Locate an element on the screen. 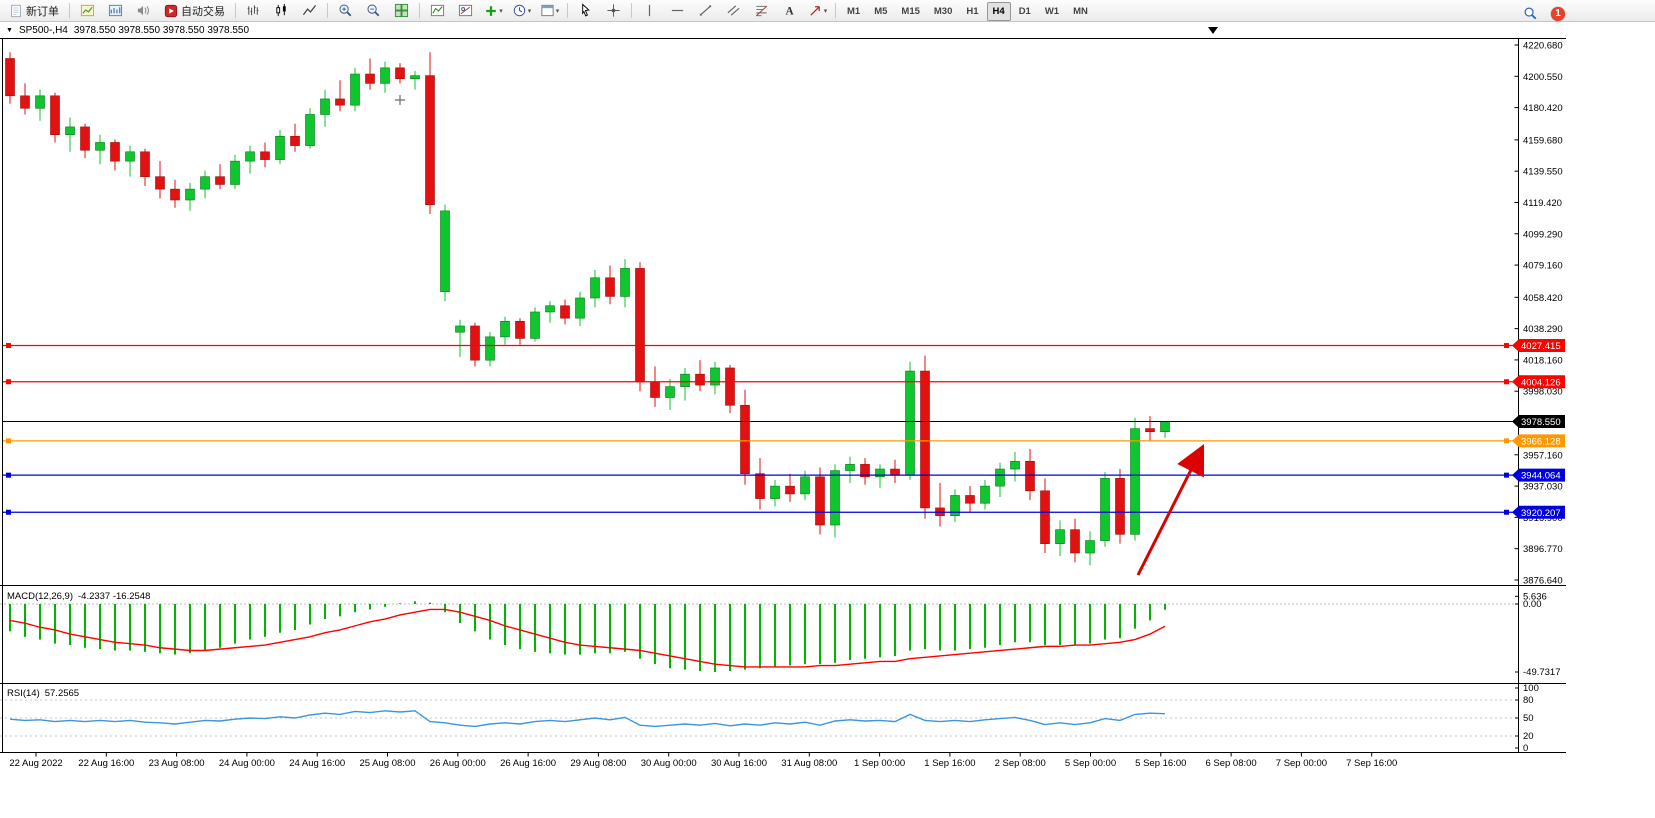  arrows-tool-icon is located at coordinates (815, 10).